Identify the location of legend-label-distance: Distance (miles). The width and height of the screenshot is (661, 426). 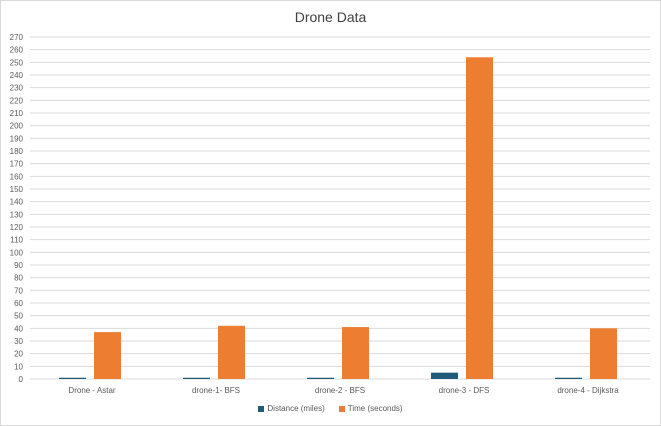
(296, 408).